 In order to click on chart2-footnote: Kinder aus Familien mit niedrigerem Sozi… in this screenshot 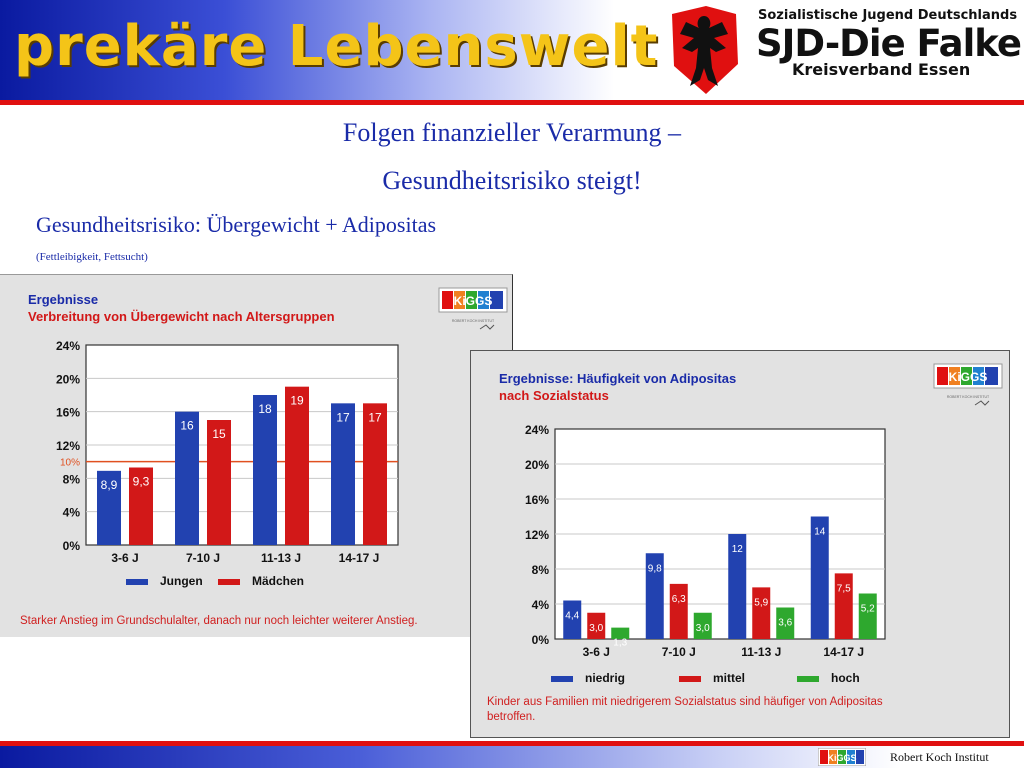, I will do `click(685, 709)`.